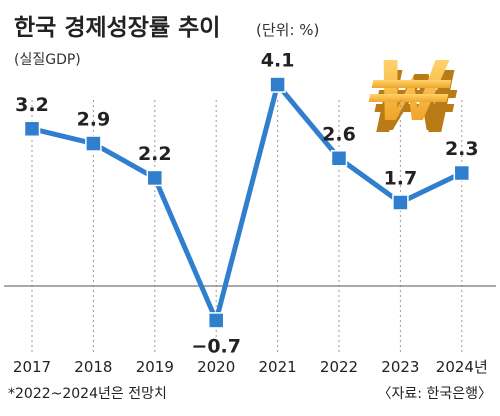 This screenshot has height=416, width=500. I want to click on x-tick-1: 2018, so click(93, 367).